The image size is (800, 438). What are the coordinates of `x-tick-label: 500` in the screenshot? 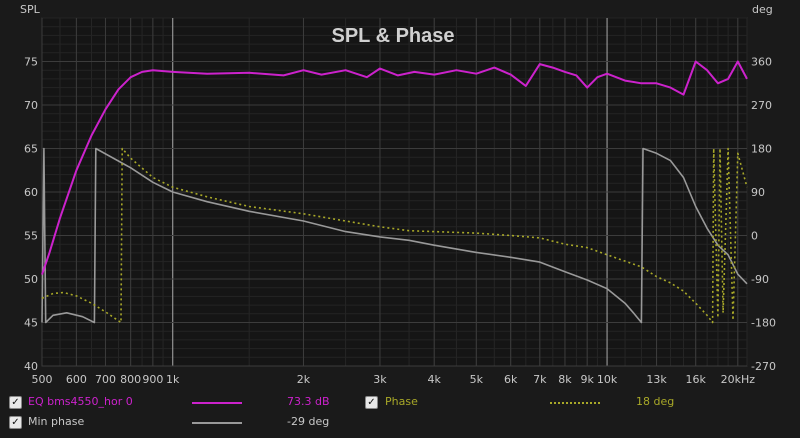 It's located at (42, 379).